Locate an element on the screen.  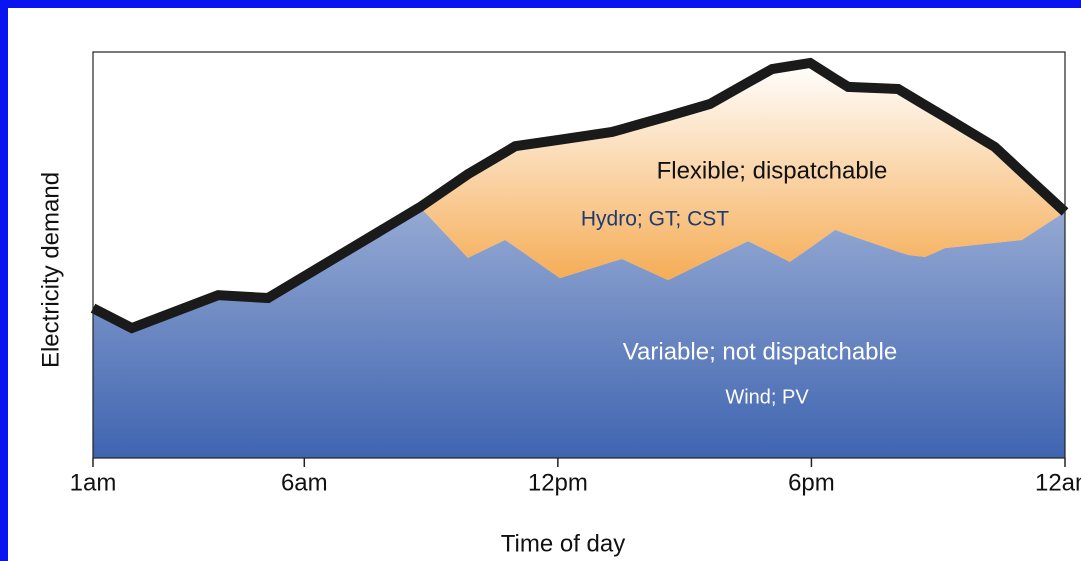
x-tick-label: 1am is located at coordinates (93, 482).